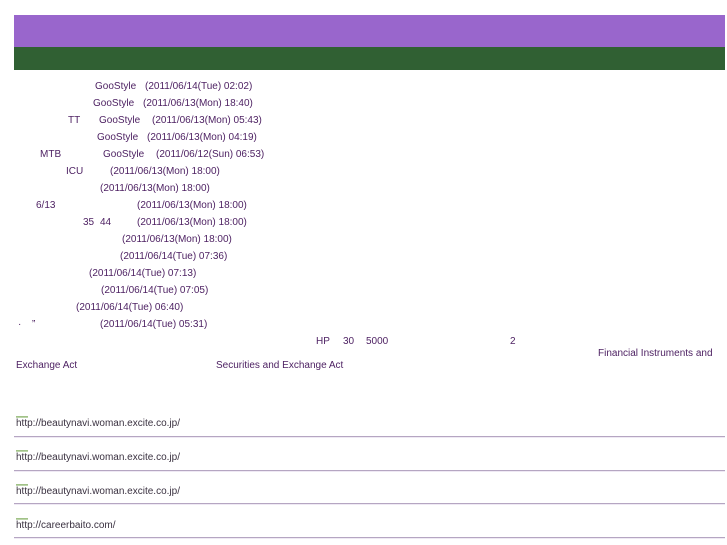 This screenshot has height=545, width=727. I want to click on notice-fragment-hp: HP, so click(323, 341).